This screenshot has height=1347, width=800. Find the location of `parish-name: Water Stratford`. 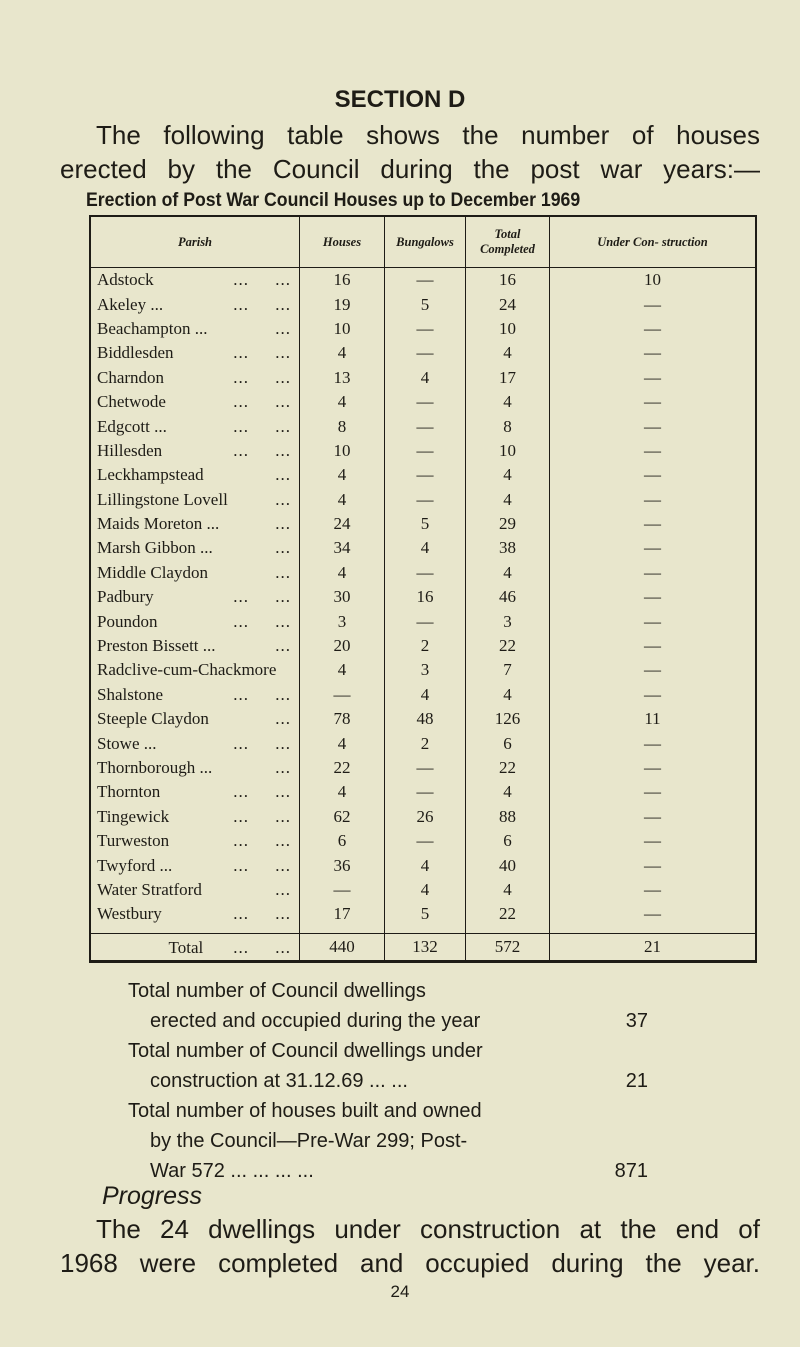

parish-name: Water Stratford is located at coordinates (149, 889).